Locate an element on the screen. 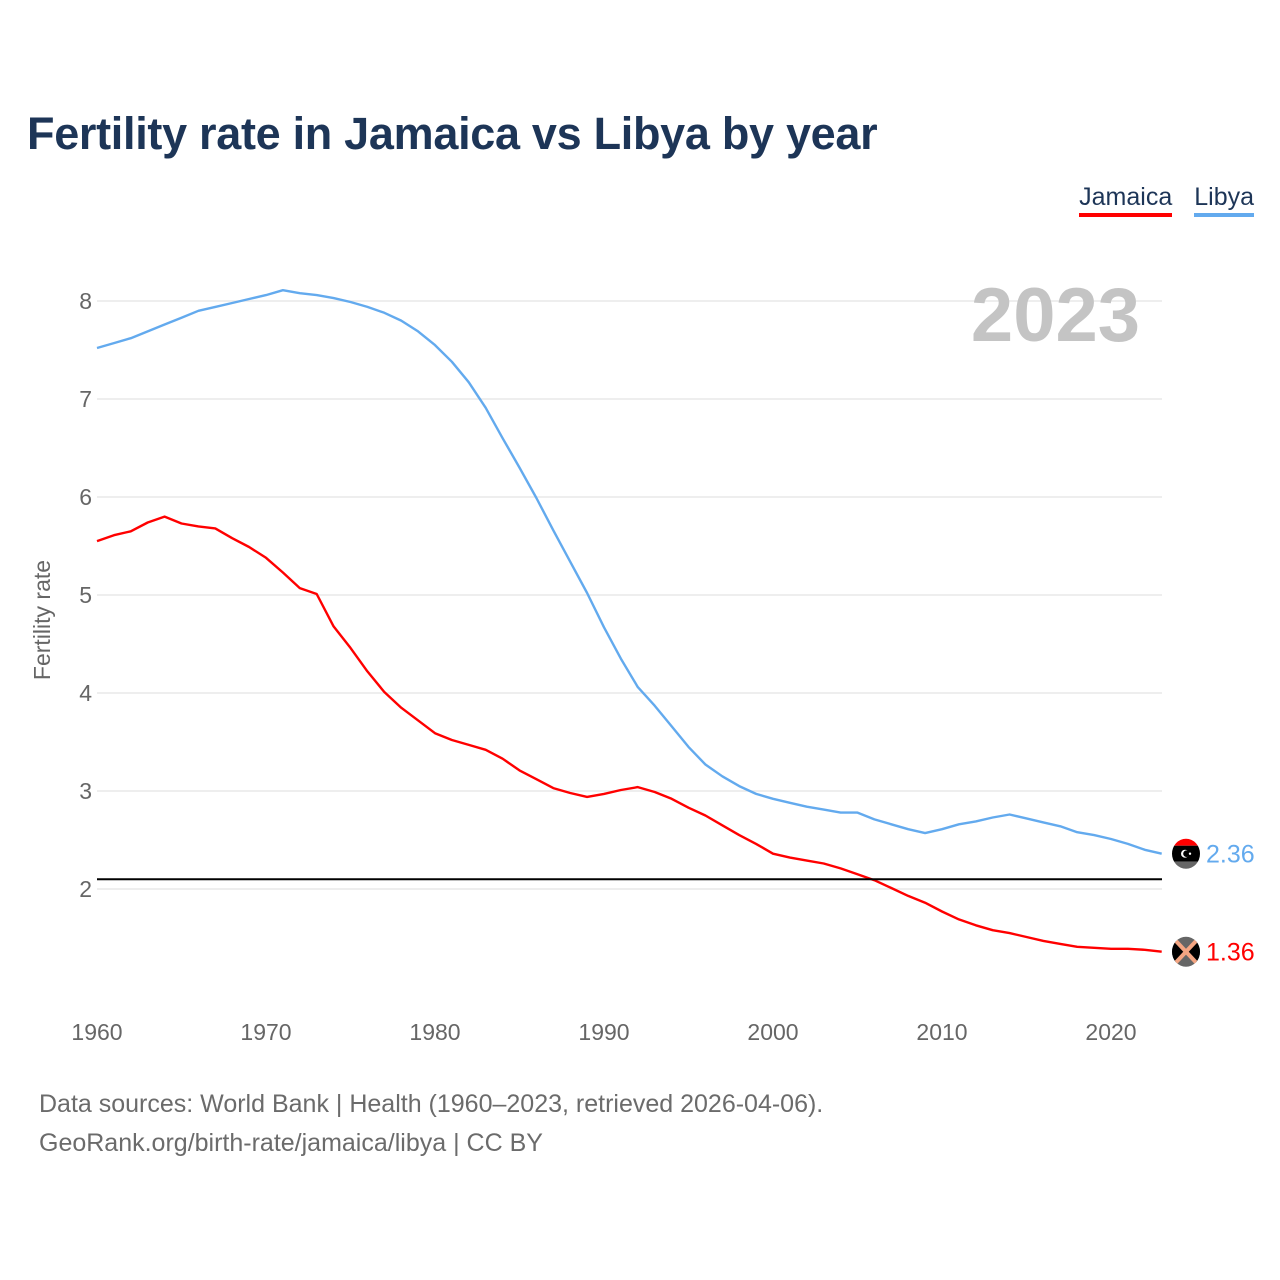 The image size is (1280, 1280). flag-jamaica-icon is located at coordinates (1186, 951).